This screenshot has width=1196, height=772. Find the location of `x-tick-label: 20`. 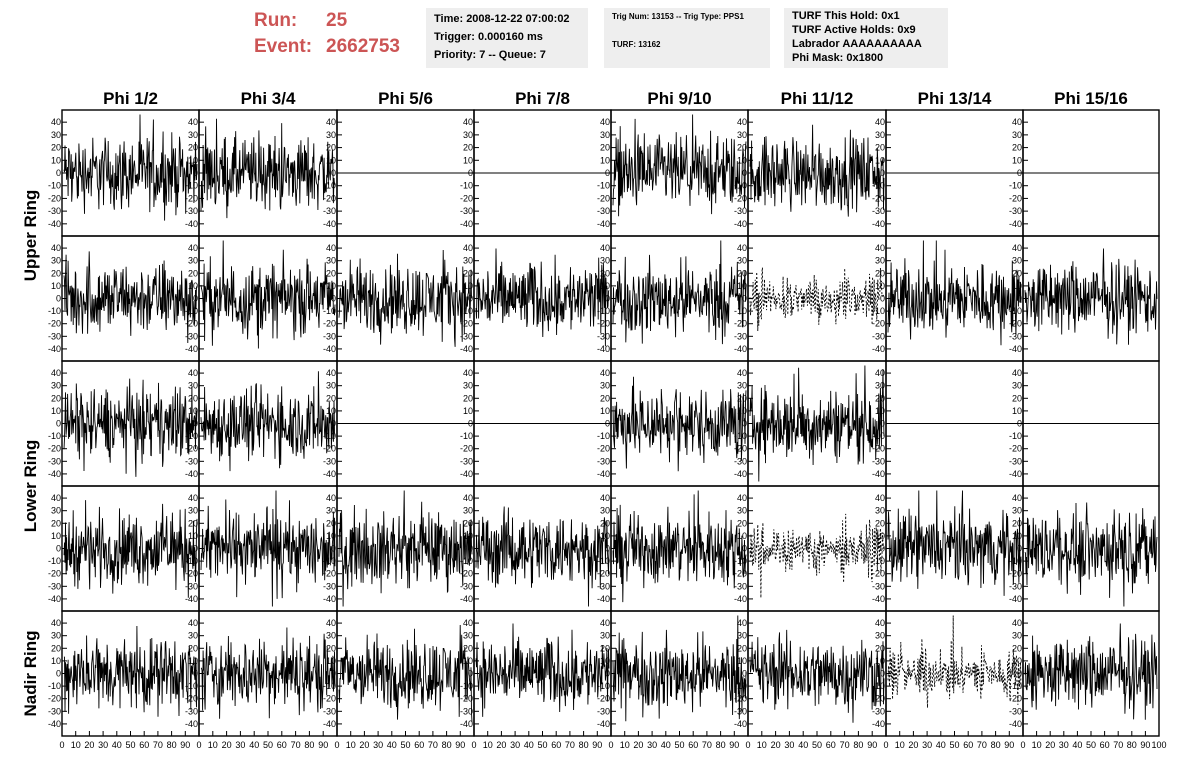

x-tick-label: 20 is located at coordinates (227, 745).